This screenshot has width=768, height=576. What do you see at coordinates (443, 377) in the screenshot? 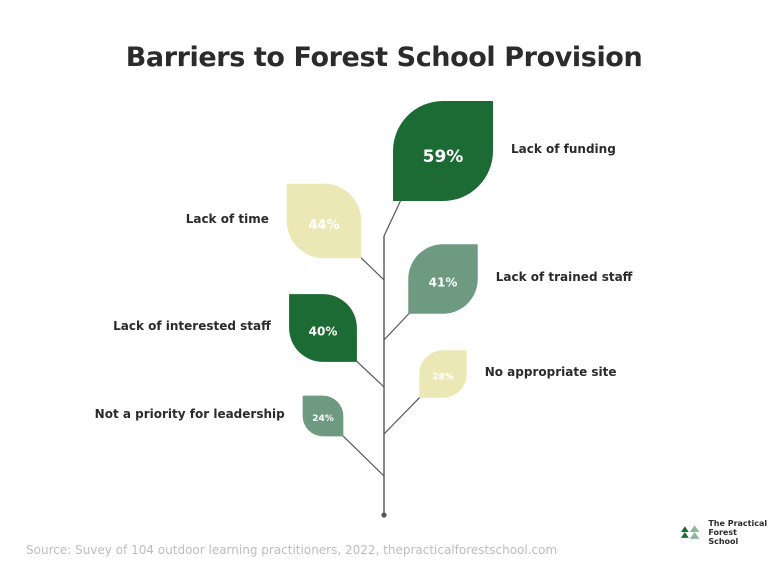
I see `leaf-value-label-5: 28%` at bounding box center [443, 377].